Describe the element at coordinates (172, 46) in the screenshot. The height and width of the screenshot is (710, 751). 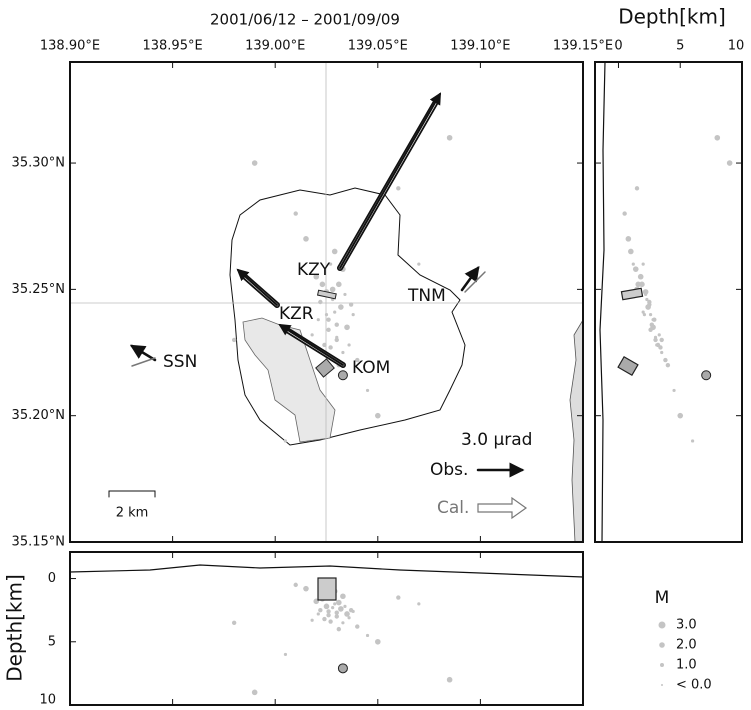
I see `x-tick-label: 138.95°E` at that location.